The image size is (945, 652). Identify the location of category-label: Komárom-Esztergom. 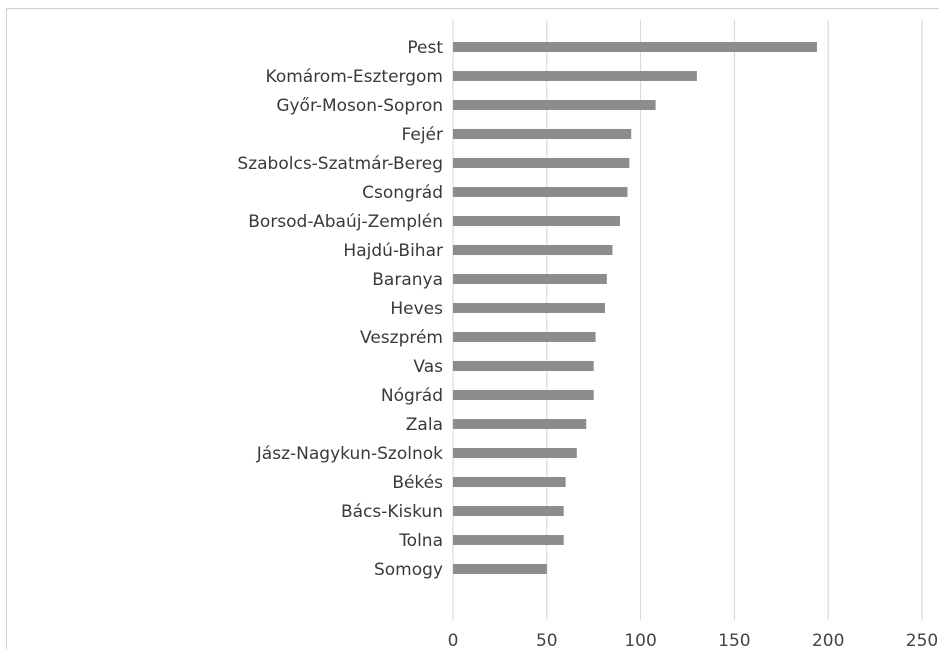
(354, 77).